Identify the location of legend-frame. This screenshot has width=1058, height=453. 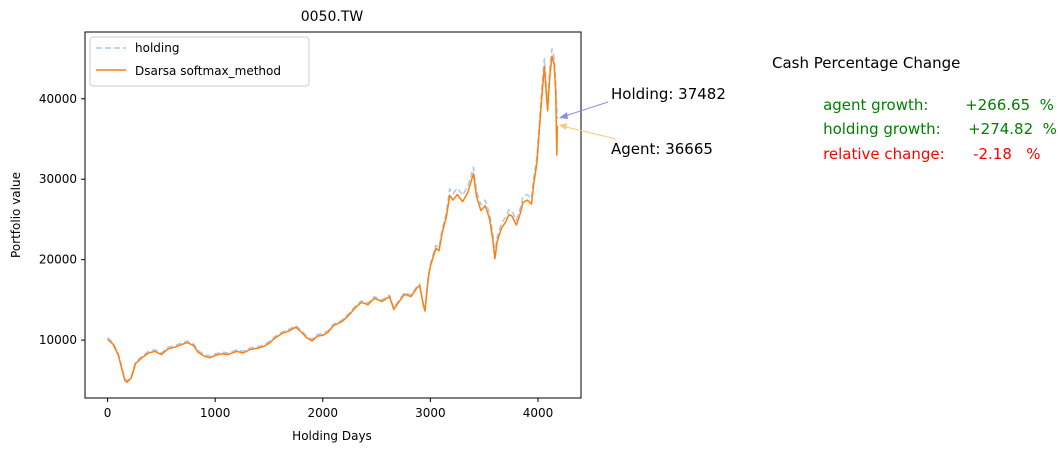
(199, 61).